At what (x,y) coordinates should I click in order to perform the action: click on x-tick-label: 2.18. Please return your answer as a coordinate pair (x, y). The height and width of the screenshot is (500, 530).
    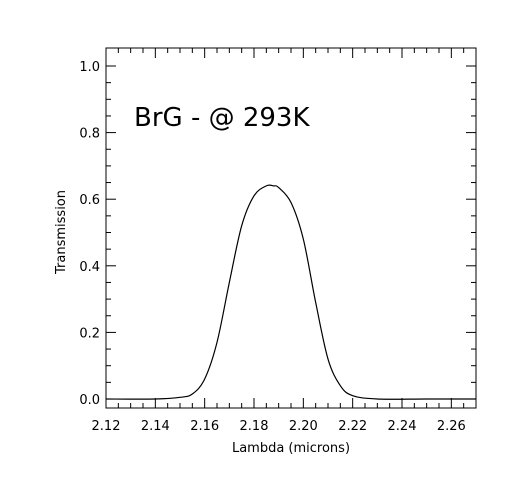
    Looking at the image, I should click on (254, 426).